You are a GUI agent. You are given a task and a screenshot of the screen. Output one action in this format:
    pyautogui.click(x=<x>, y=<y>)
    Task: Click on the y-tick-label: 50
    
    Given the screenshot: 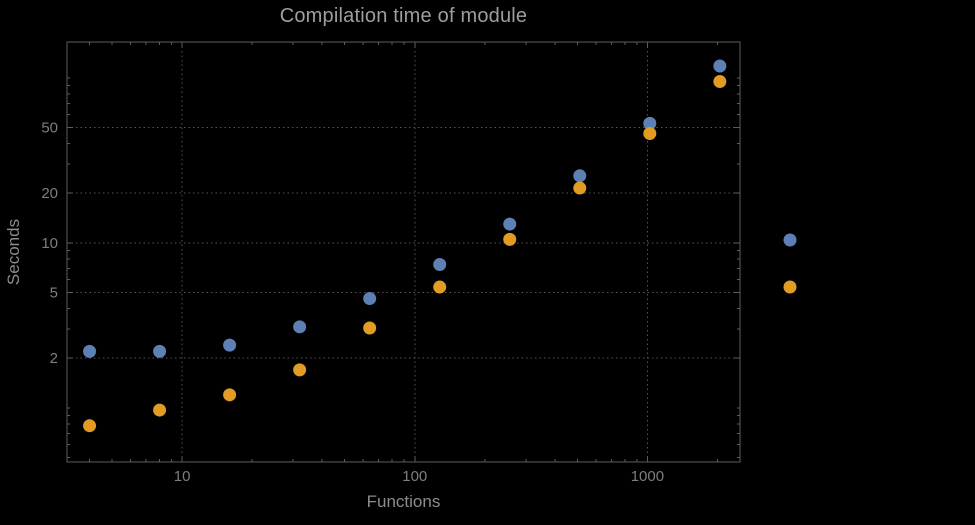 What is the action you would take?
    pyautogui.click(x=49, y=128)
    